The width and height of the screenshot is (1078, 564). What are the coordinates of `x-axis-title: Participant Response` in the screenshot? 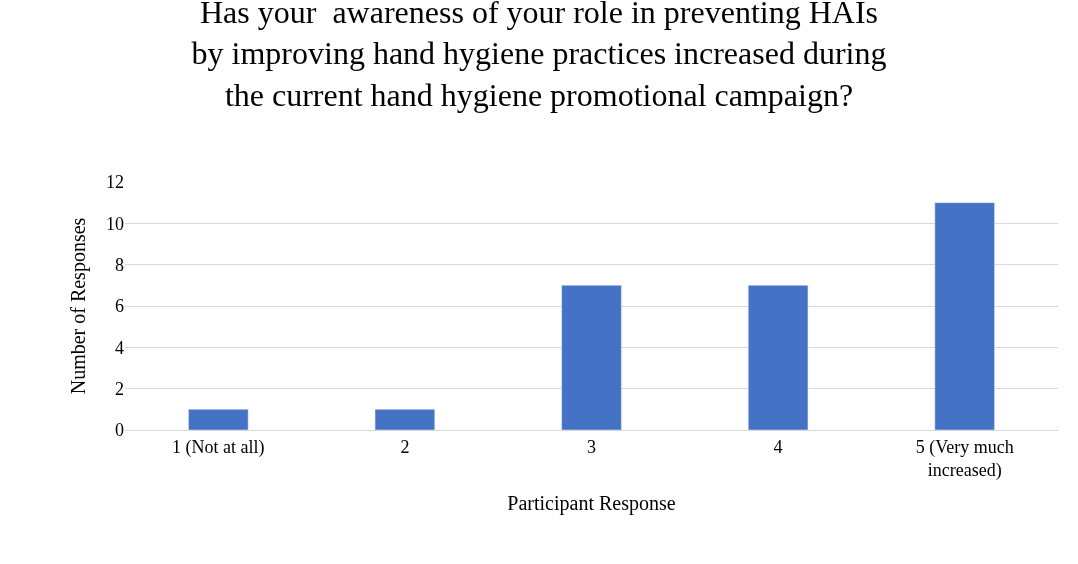 It's located at (591, 503).